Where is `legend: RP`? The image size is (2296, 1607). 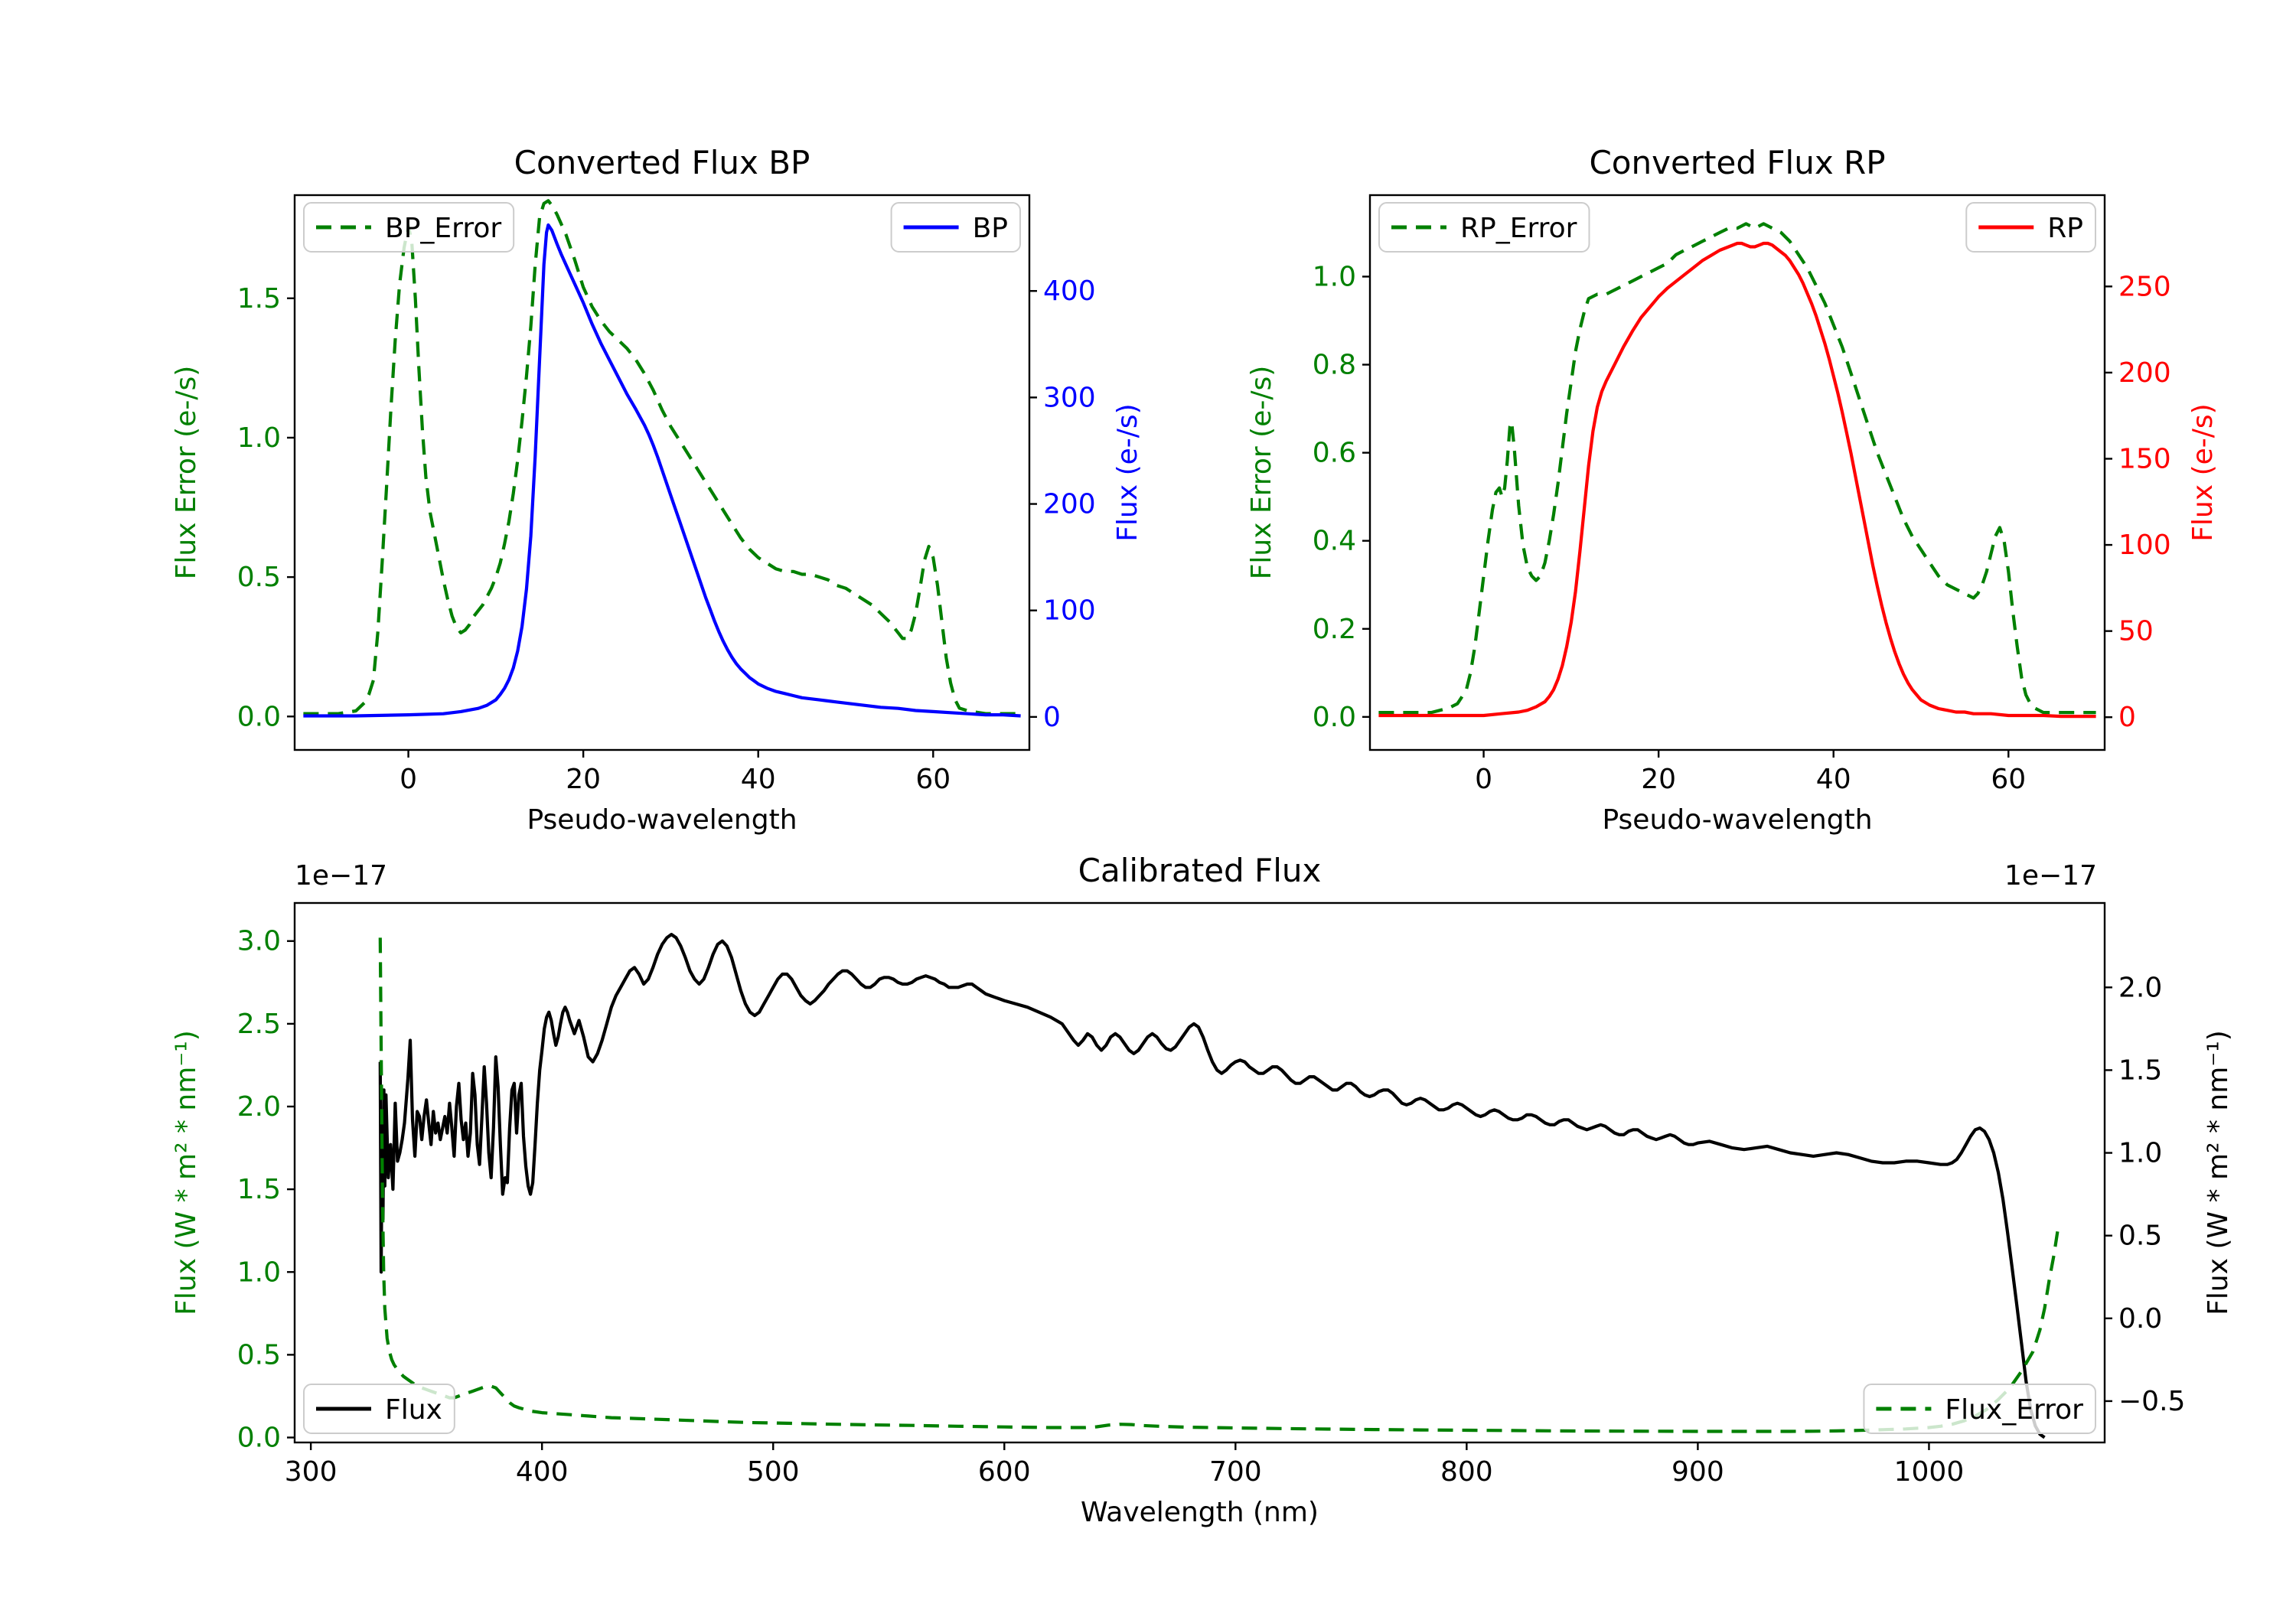
legend: RP is located at coordinates (2030, 228).